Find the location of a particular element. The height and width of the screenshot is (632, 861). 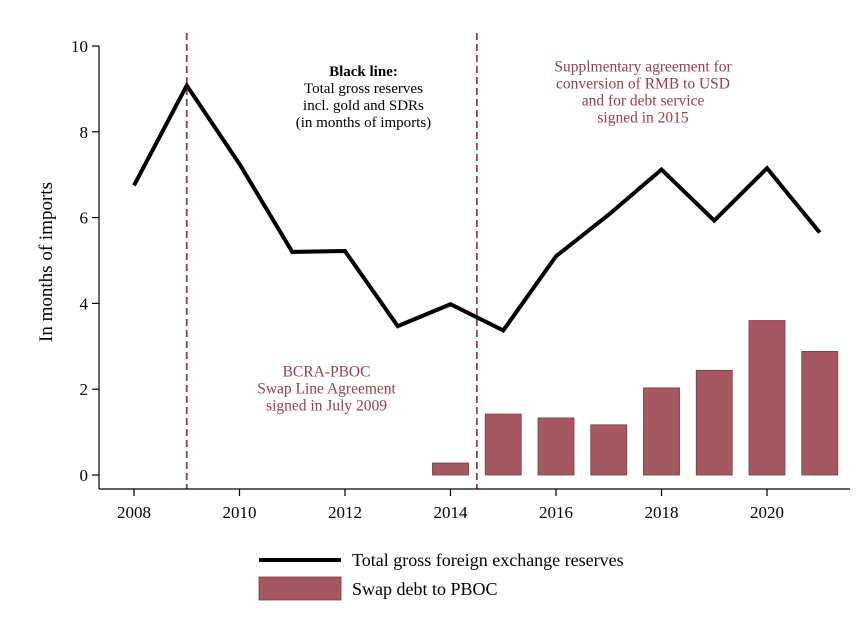

x-tick-label: 2014 is located at coordinates (451, 512).